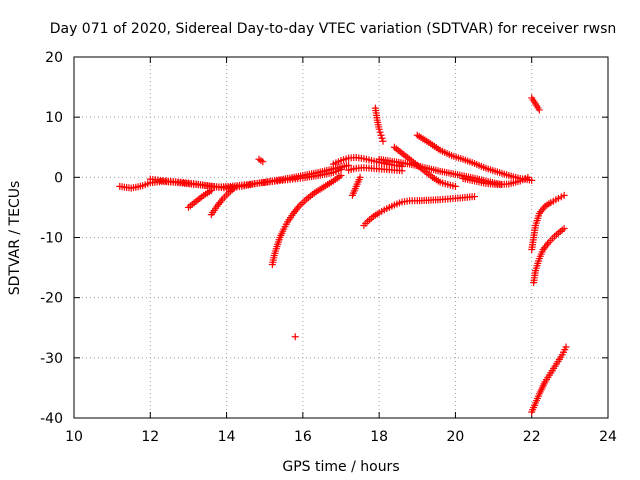 The image size is (640, 480). Describe the element at coordinates (249, 176) in the screenshot. I see `series-track-b` at that location.